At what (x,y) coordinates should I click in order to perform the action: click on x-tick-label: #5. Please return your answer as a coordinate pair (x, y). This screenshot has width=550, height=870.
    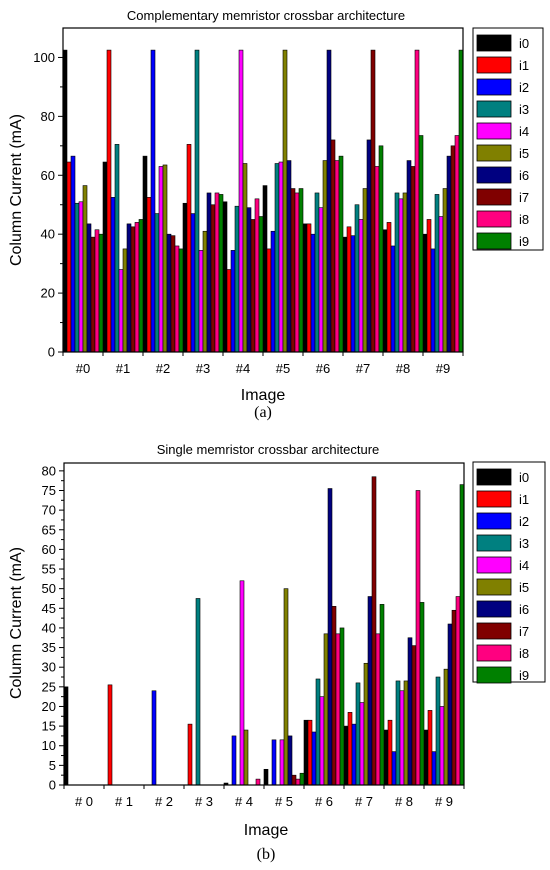
    Looking at the image, I should click on (283, 368).